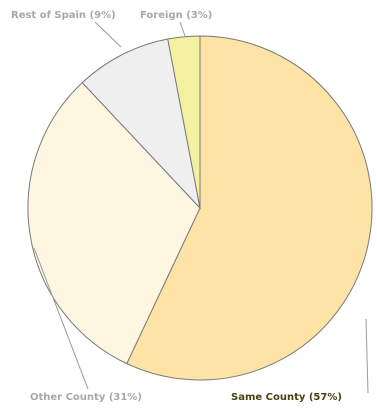  Describe the element at coordinates (86, 397) in the screenshot. I see `slice-label-1: Other County (31%)` at that location.